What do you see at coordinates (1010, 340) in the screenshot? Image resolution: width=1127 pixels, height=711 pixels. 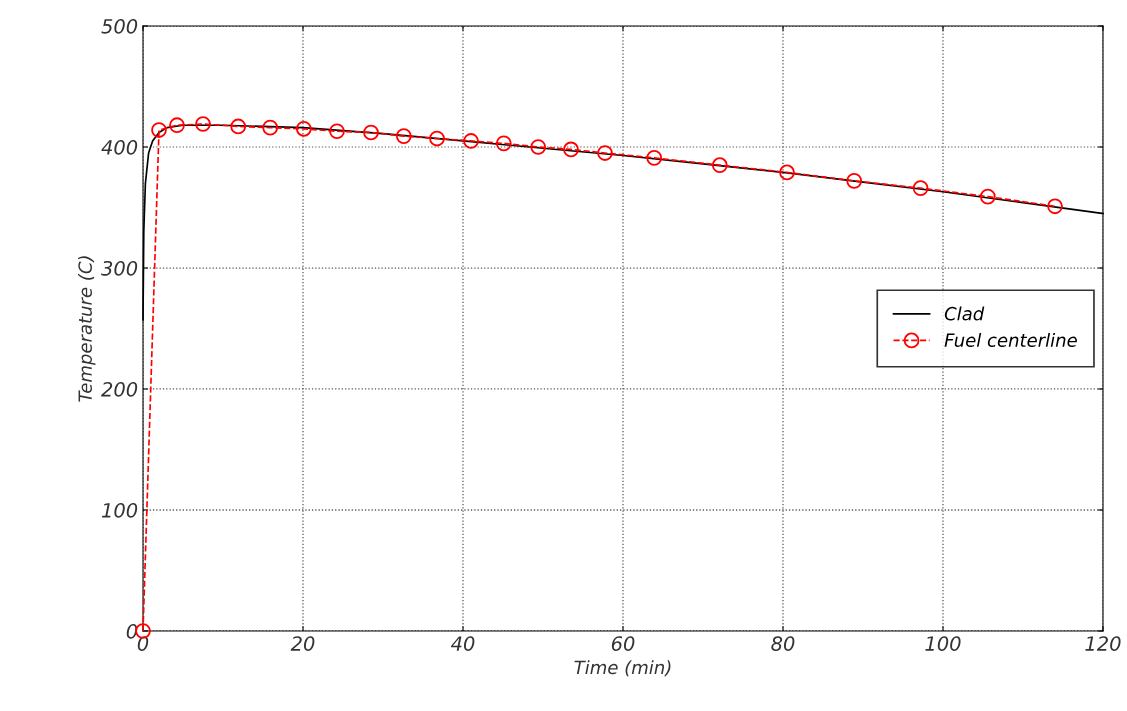 I see `legend-label: Fuel centerline` at bounding box center [1010, 340].